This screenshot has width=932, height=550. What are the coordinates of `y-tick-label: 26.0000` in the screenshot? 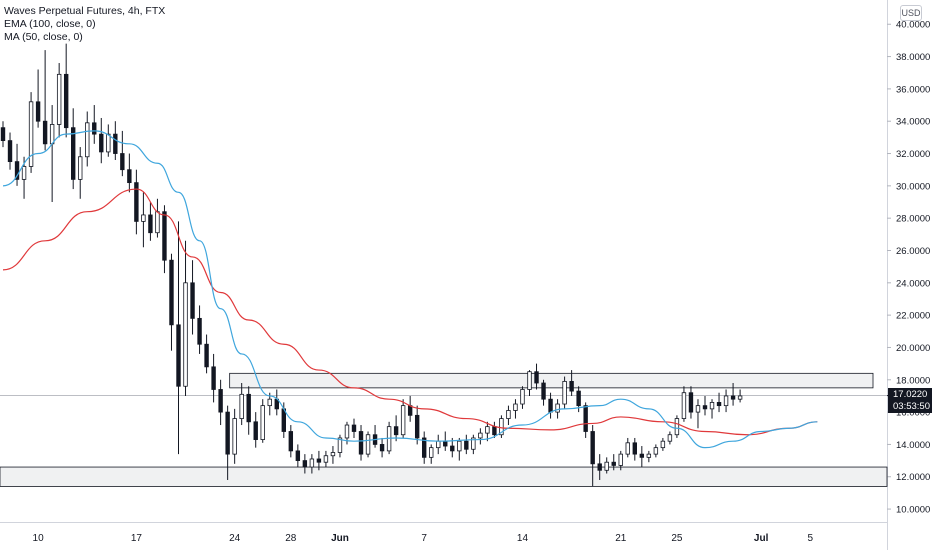 It's located at (913, 251).